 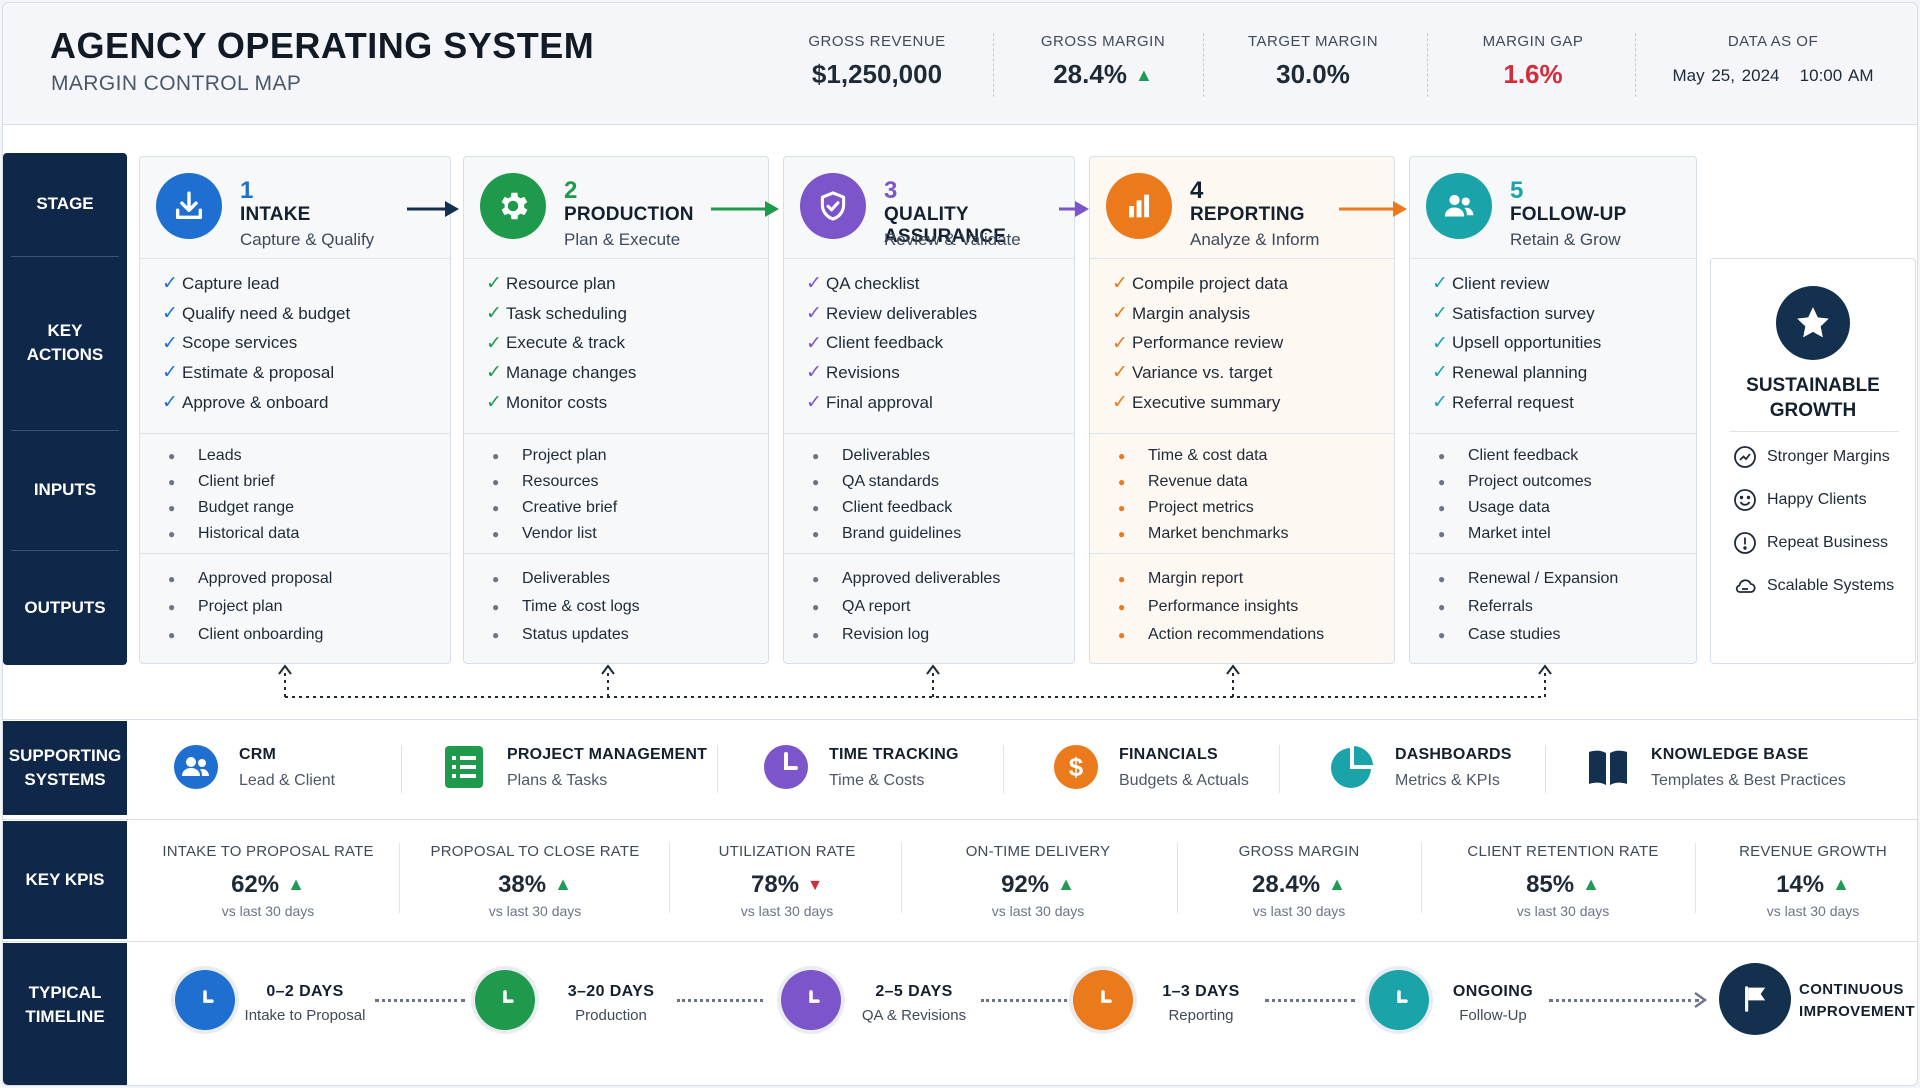 I want to click on stage-name: REPORTING, so click(x=1247, y=214).